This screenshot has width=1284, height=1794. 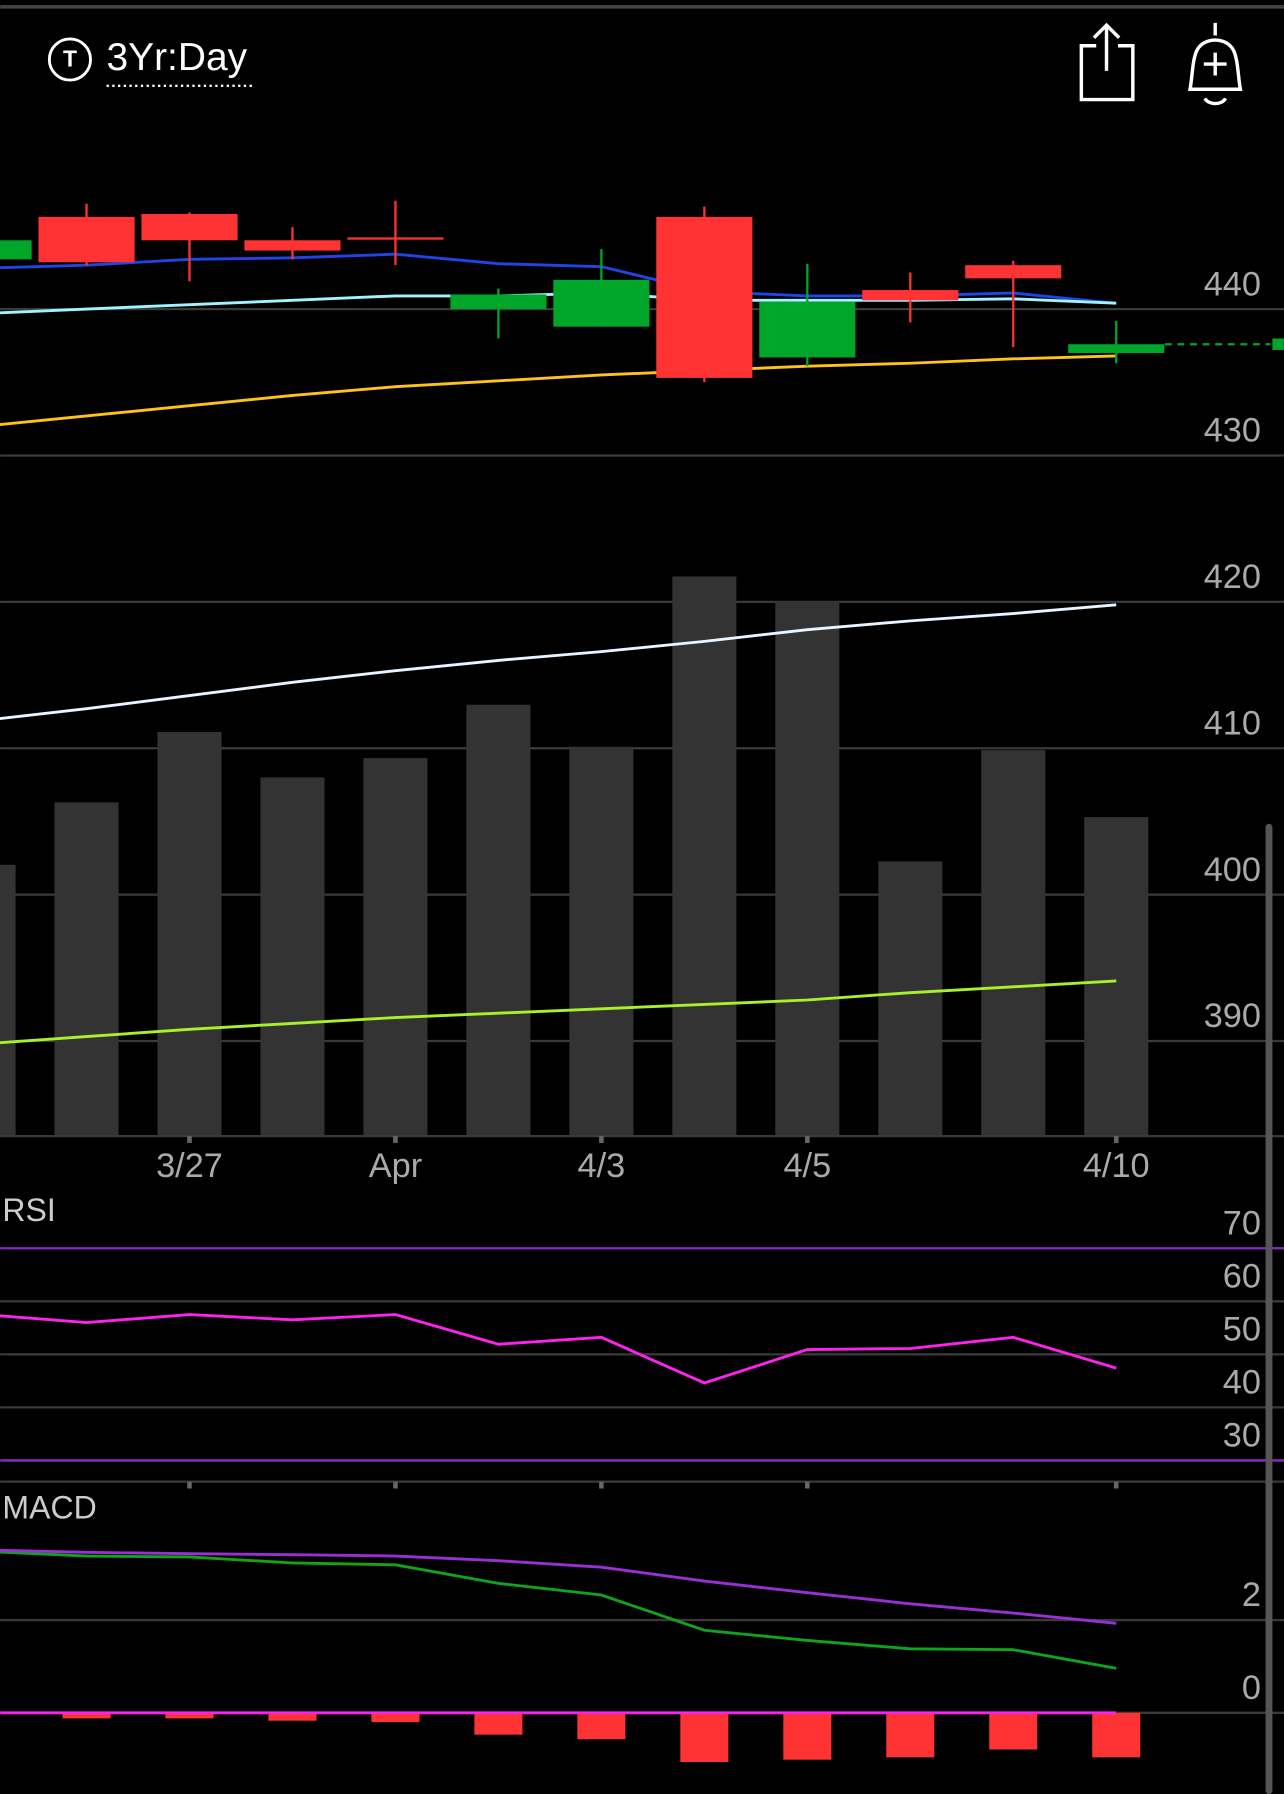 I want to click on x-tick-label: 4/3, so click(x=602, y=1166).